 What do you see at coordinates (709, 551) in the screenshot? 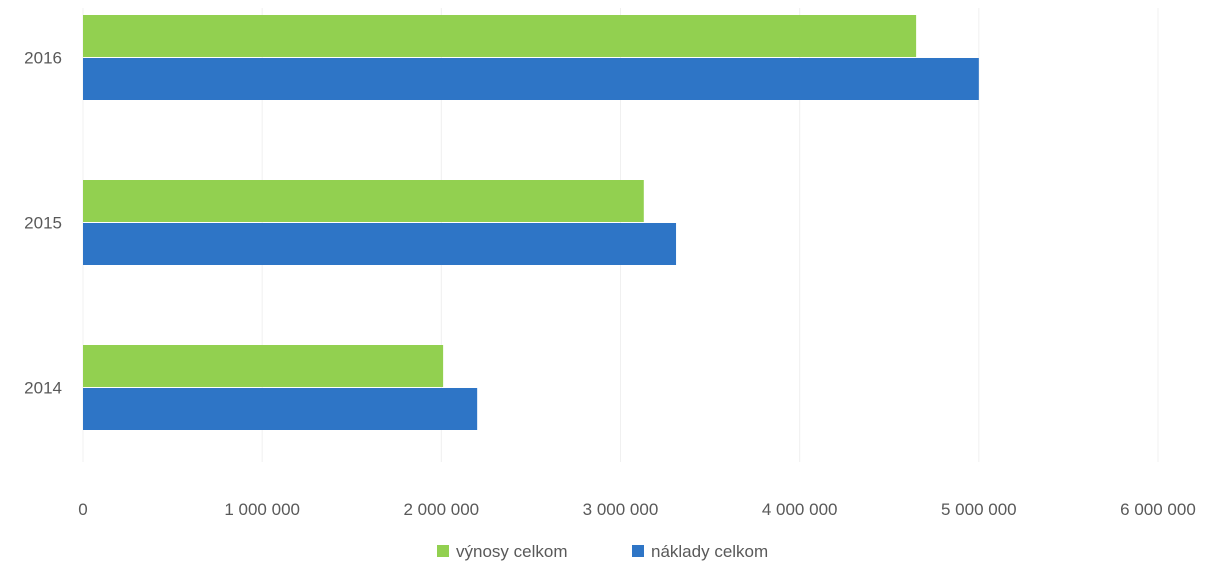
I see `legend-label-1: náklady celkom` at bounding box center [709, 551].